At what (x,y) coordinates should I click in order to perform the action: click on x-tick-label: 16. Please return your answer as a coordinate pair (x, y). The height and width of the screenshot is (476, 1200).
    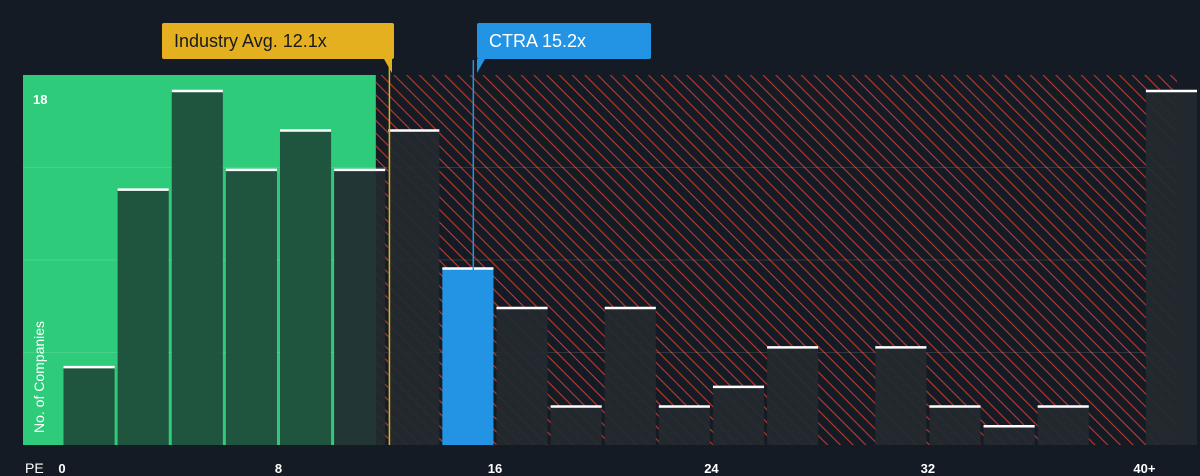
    Looking at the image, I should click on (495, 468).